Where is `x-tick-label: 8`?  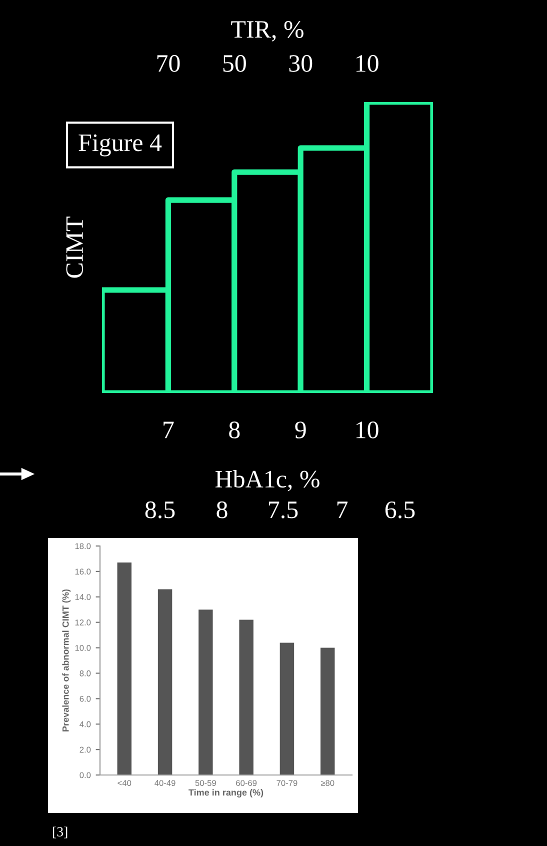
x-tick-label: 8 is located at coordinates (234, 430).